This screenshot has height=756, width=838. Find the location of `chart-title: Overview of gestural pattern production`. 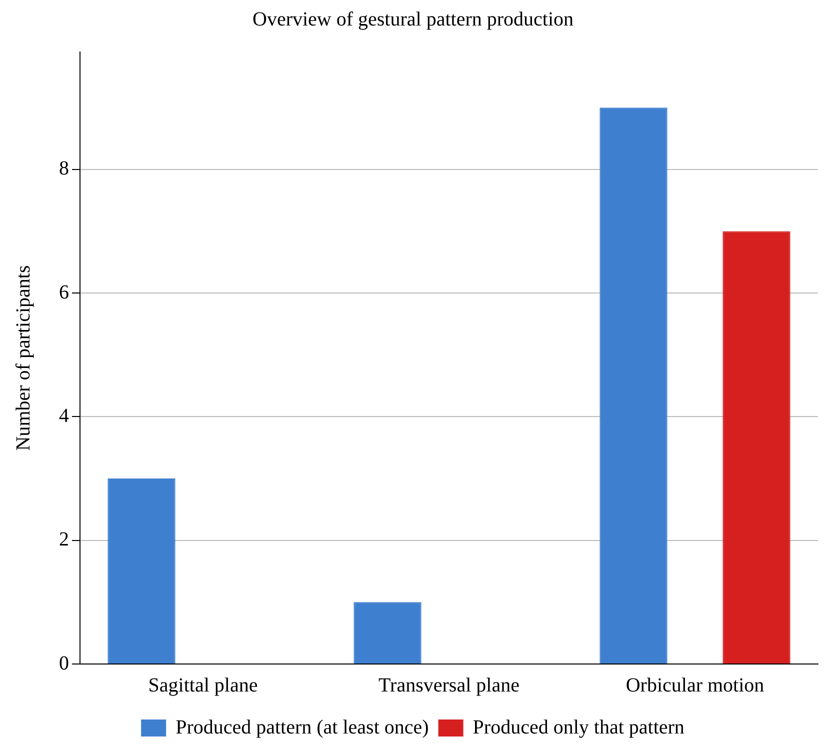

chart-title: Overview of gestural pattern production is located at coordinates (413, 19).